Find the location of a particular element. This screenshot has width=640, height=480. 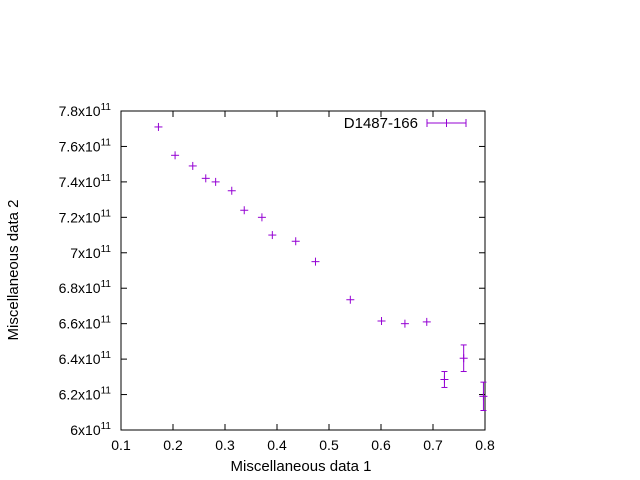

y-tick-label: 7.8x10¹¹ is located at coordinates (85, 110).